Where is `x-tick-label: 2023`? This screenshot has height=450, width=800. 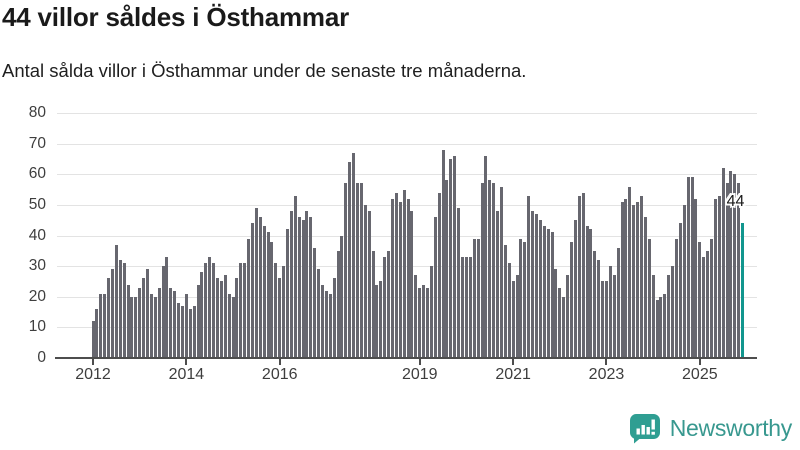
x-tick-label: 2023 is located at coordinates (606, 374).